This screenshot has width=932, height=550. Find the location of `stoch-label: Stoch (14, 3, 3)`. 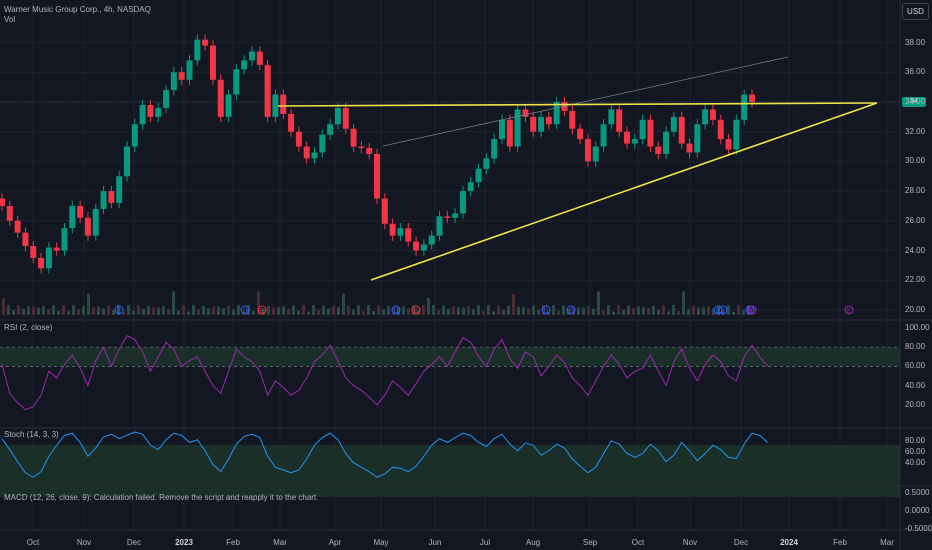

stoch-label: Stoch (14, 3, 3) is located at coordinates (31, 434).